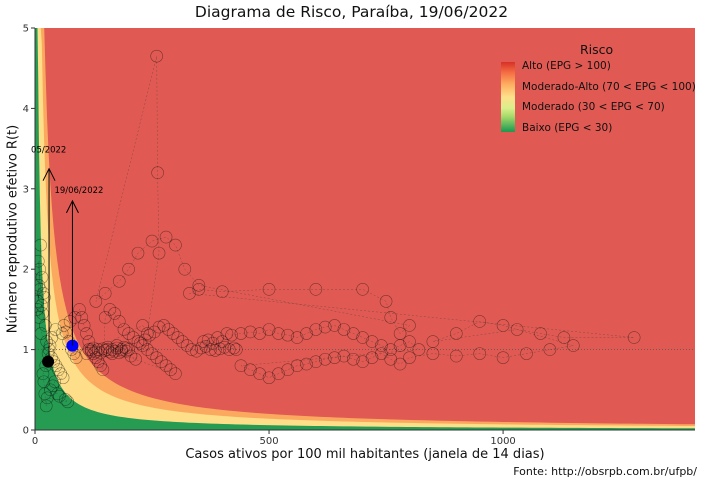 Image resolution: width=703 pixels, height=485 pixels. What do you see at coordinates (35, 441) in the screenshot?
I see `x-tick-label: 0` at bounding box center [35, 441].